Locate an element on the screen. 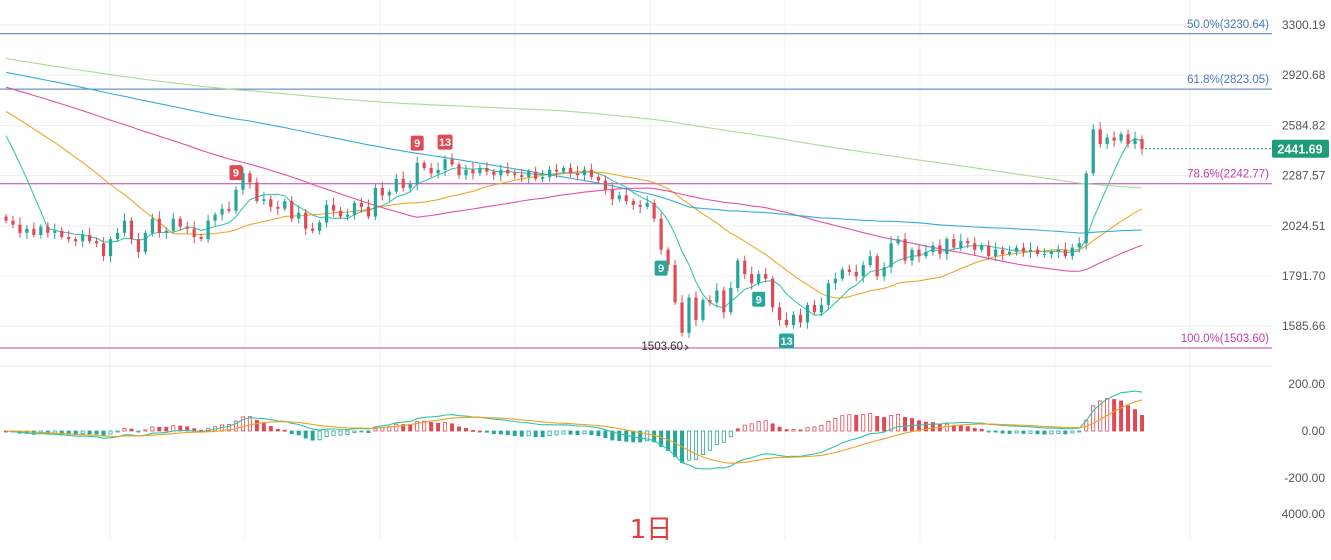  sequential-marker-label: 13 is located at coordinates (445, 143).